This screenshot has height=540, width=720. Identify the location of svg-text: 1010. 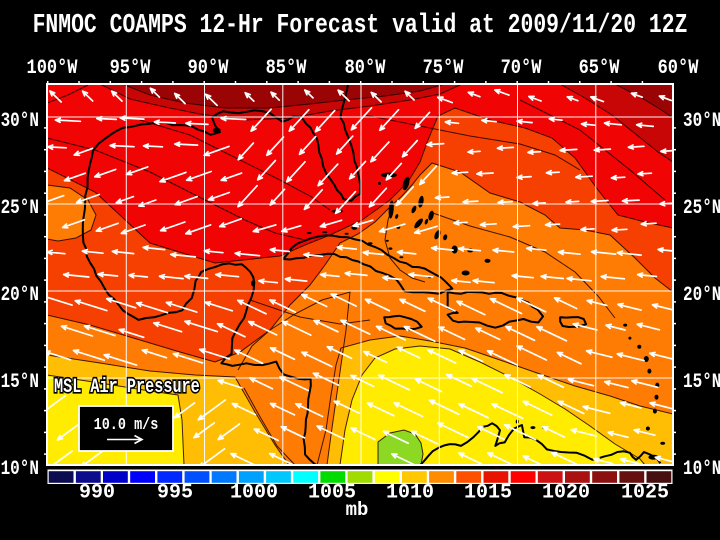
(410, 493).